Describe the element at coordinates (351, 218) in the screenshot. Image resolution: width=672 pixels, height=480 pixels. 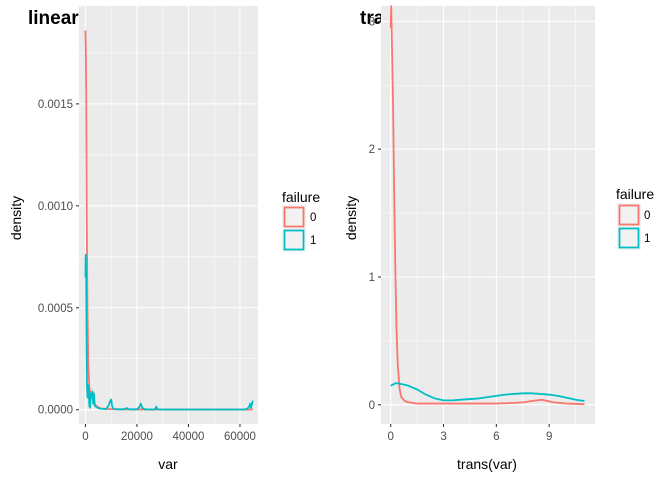
I see `y-axis-title-trans: density` at that location.